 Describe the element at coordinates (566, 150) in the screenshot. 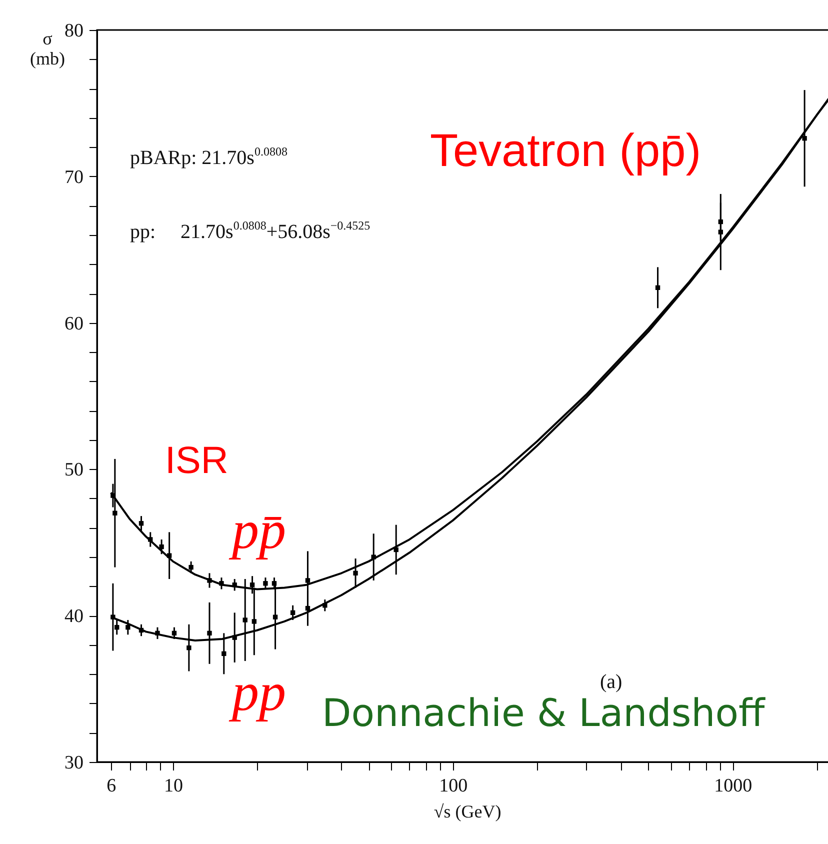

I see `annotation: Tevatron (pp̄)` at that location.